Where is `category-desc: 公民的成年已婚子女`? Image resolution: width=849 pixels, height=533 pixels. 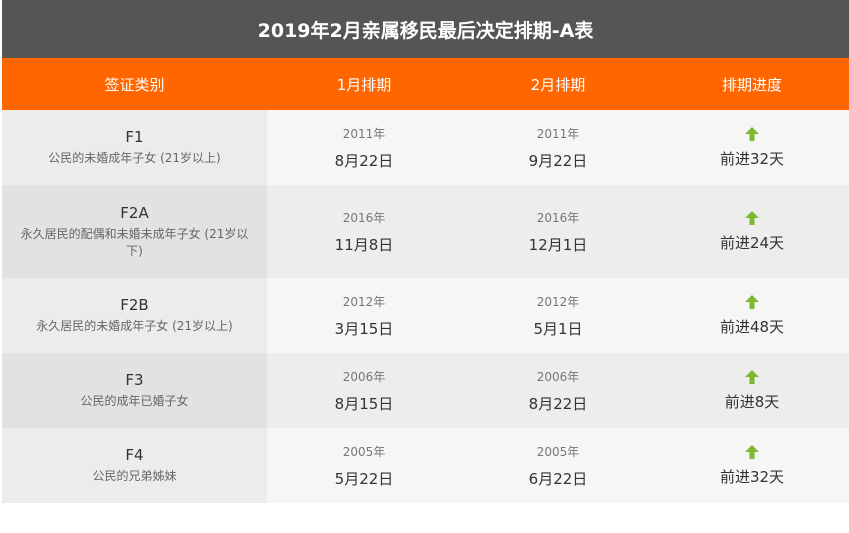
category-desc: 公民的成年已婚子女 is located at coordinates (134, 401).